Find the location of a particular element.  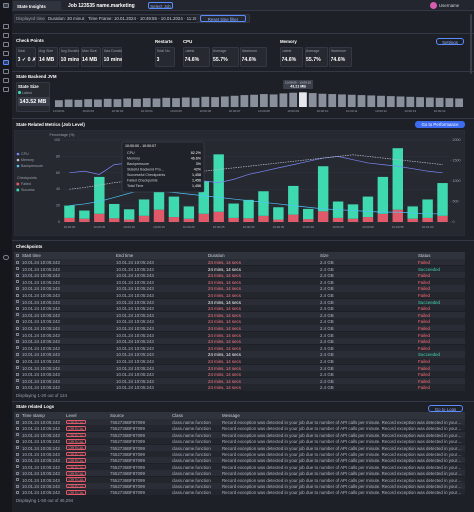

select-job-button: Select Job is located at coordinates (160, 5).